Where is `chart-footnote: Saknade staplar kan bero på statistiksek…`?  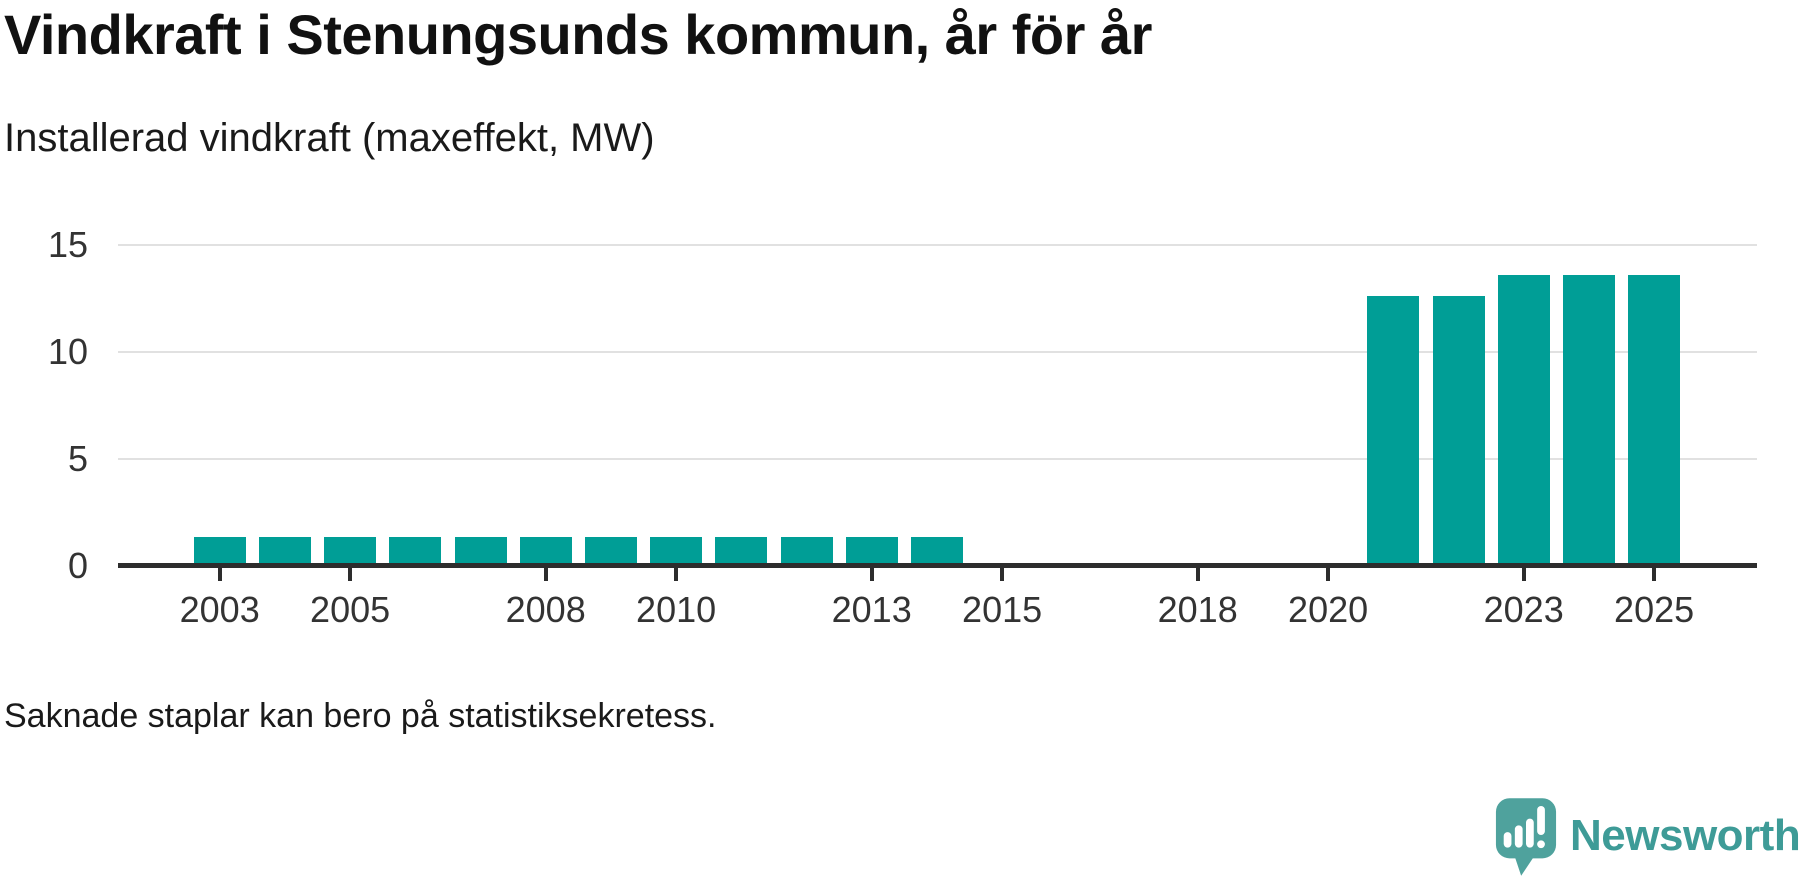 chart-footnote: Saknade staplar kan bero på statistiksek… is located at coordinates (360, 716).